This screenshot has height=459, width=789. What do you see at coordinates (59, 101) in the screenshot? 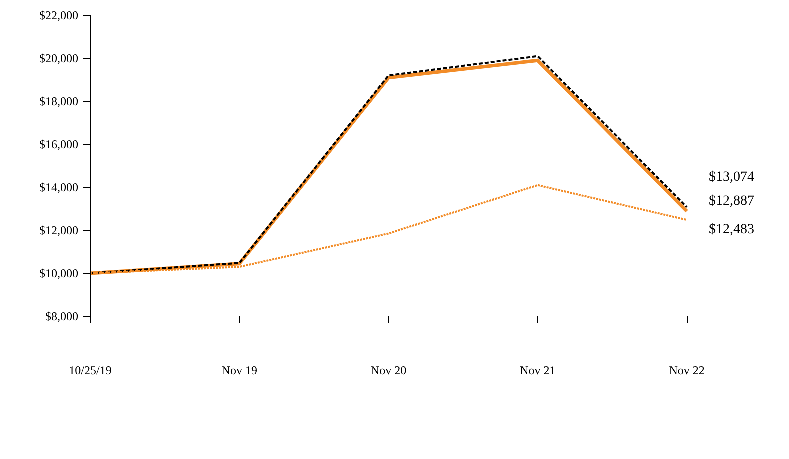
I see `y-tick-label: $18,000` at bounding box center [59, 101].